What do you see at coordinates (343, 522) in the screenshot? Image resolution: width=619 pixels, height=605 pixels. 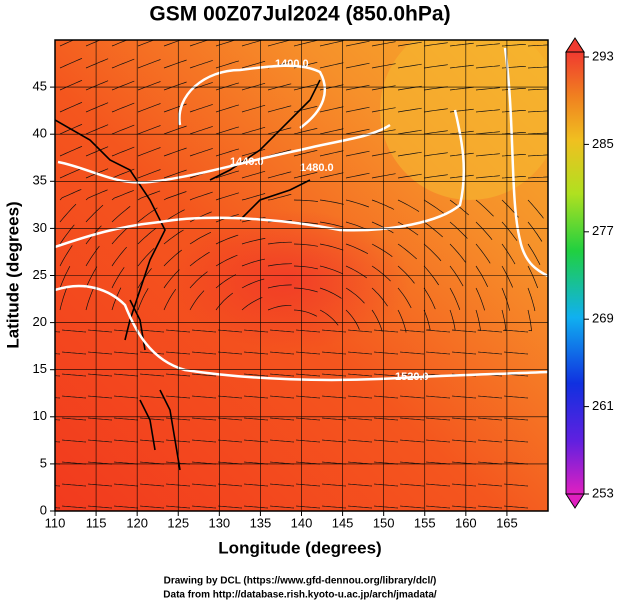 I see `x-tick-label: 145` at bounding box center [343, 522].